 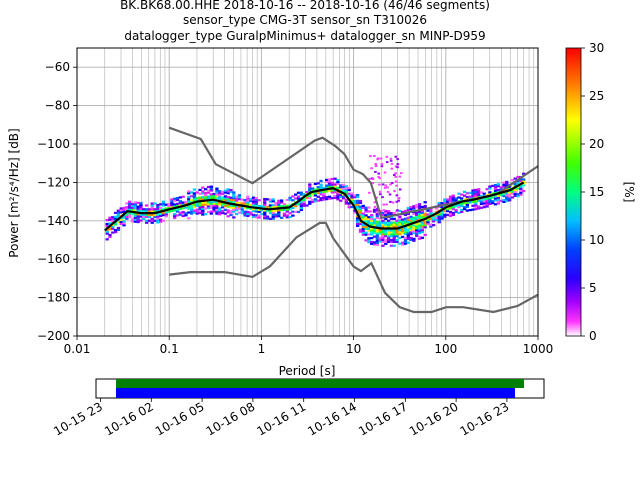 What do you see at coordinates (169, 349) in the screenshot?
I see `x-tick-label: 0.1` at bounding box center [169, 349].